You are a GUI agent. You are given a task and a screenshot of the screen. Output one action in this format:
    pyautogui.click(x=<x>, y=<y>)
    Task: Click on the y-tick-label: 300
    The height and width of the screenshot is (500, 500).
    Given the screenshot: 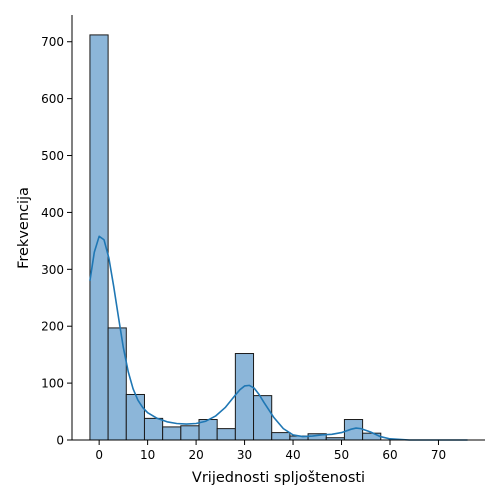 What is the action you would take?
    pyautogui.click(x=52, y=270)
    